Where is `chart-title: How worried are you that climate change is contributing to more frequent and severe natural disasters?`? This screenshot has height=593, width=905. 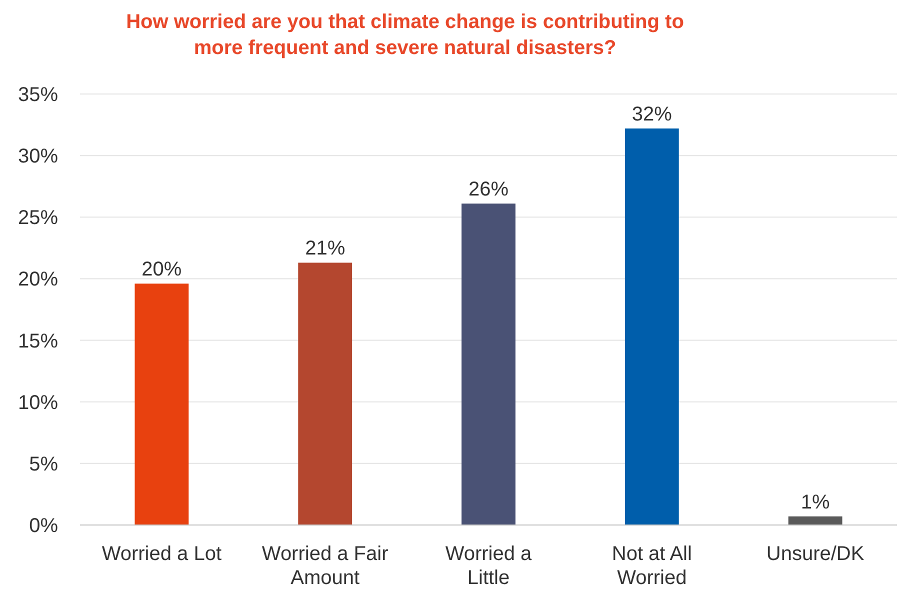
chart-title: How worried are you that climate change is contributing to more frequent and severe natural disasters? is located at coordinates (405, 35).